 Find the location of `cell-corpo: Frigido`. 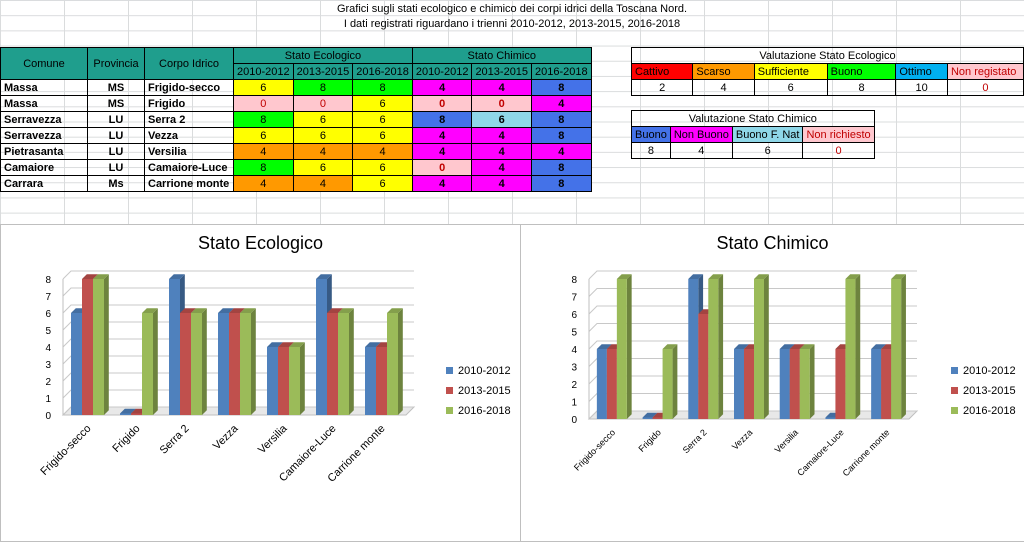

cell-corpo: Frigido is located at coordinates (189, 103).